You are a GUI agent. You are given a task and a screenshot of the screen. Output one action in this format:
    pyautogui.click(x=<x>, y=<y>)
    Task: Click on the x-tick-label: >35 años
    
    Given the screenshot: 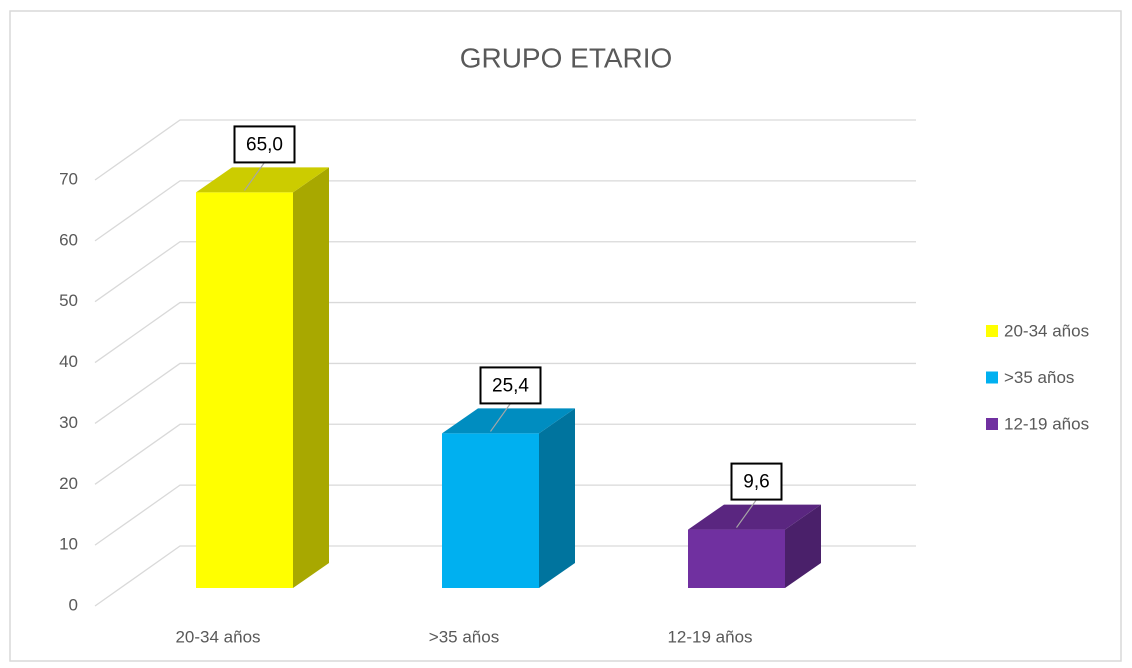 What is the action you would take?
    pyautogui.click(x=464, y=636)
    